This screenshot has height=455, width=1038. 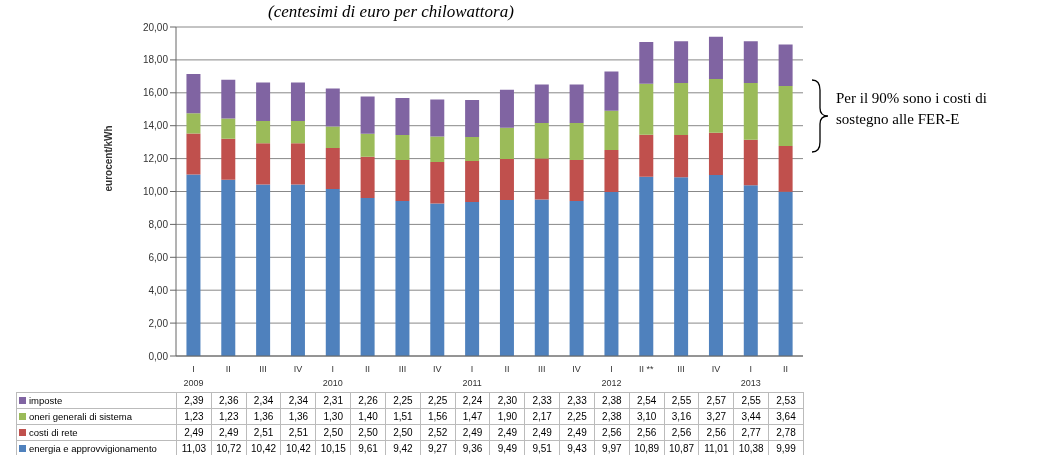 I want to click on data-label: 2,52, so click(x=438, y=432).